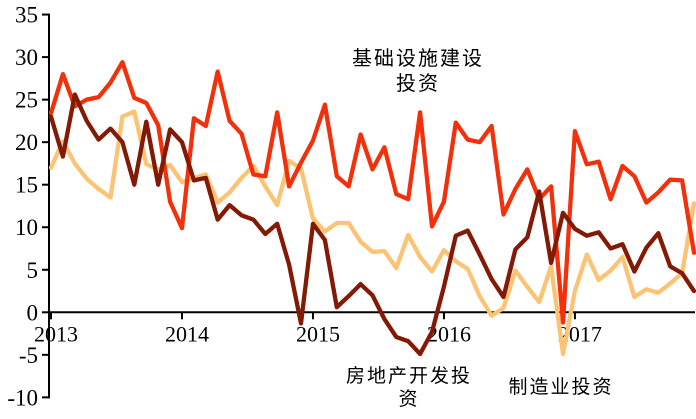  I want to click on year-label: 2013, so click(56, 333).